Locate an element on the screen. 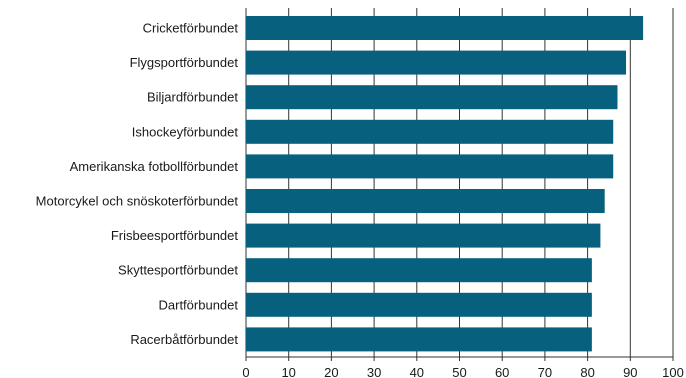 This screenshot has height=378, width=686. x-tick-label: 30 is located at coordinates (374, 371).